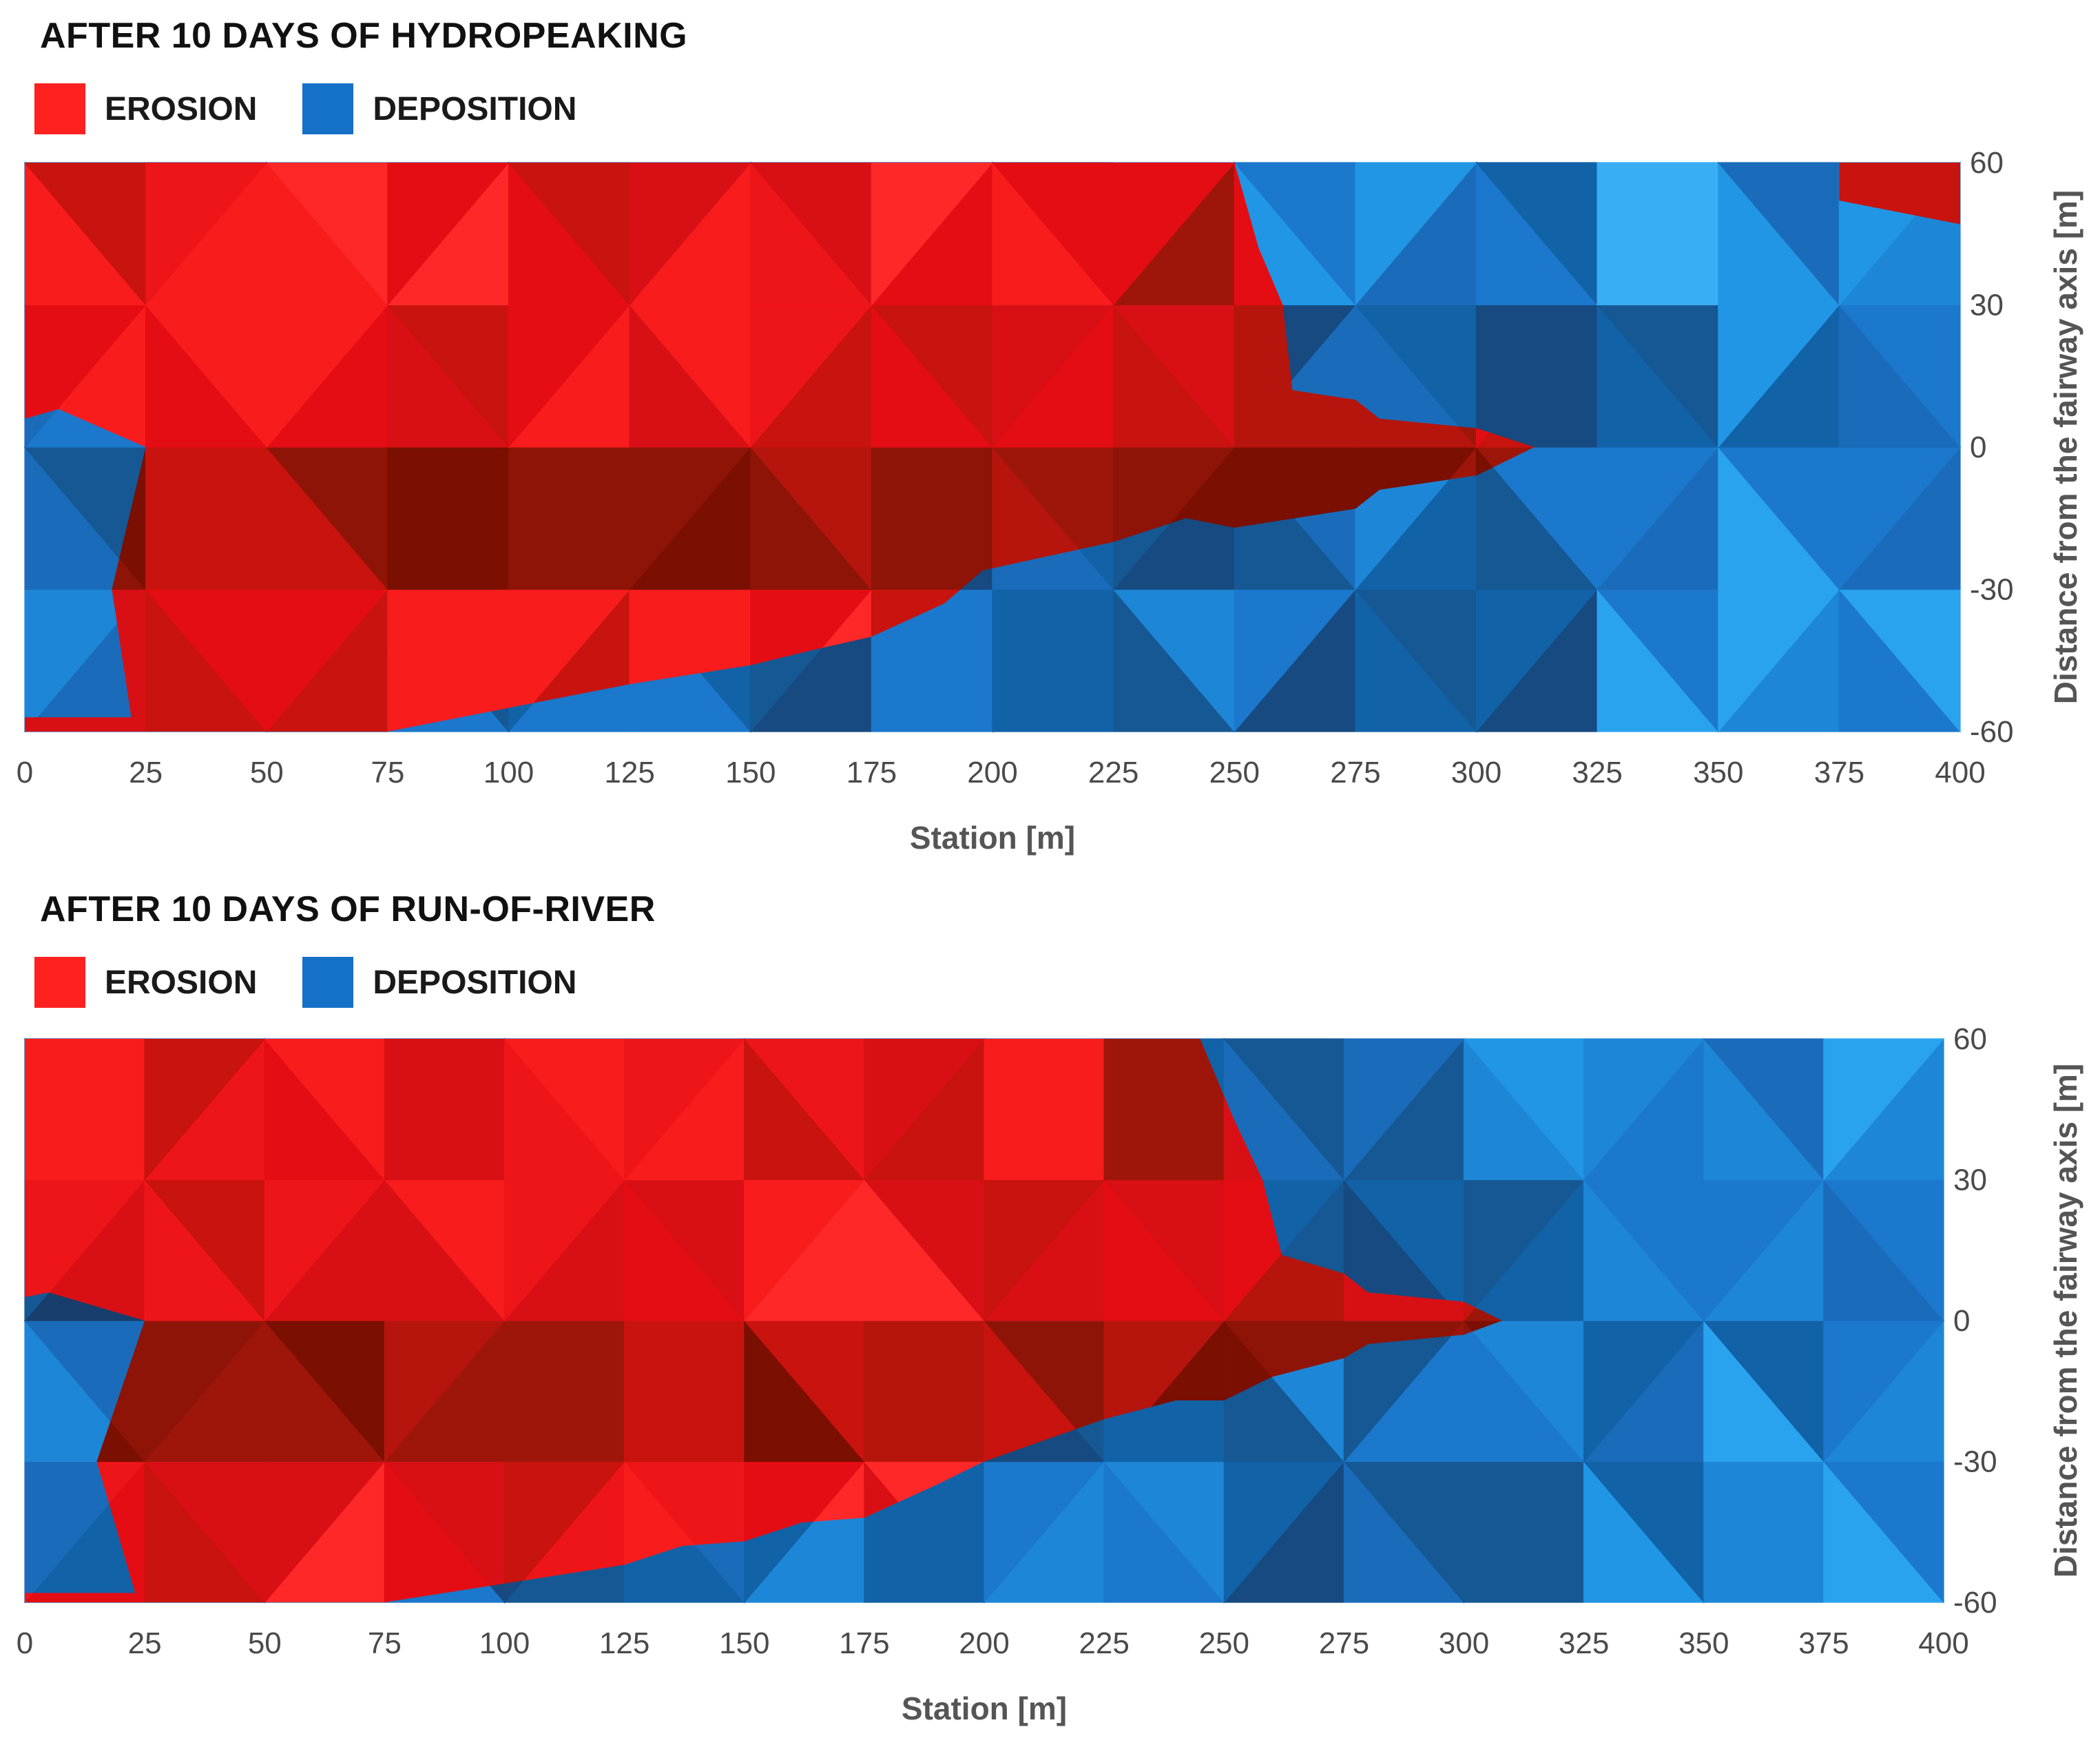 The height and width of the screenshot is (1747, 2100). Describe the element at coordinates (364, 36) in the screenshot. I see `chart-title: AFTER 10 DAYS OF HYDROPEAKING` at that location.